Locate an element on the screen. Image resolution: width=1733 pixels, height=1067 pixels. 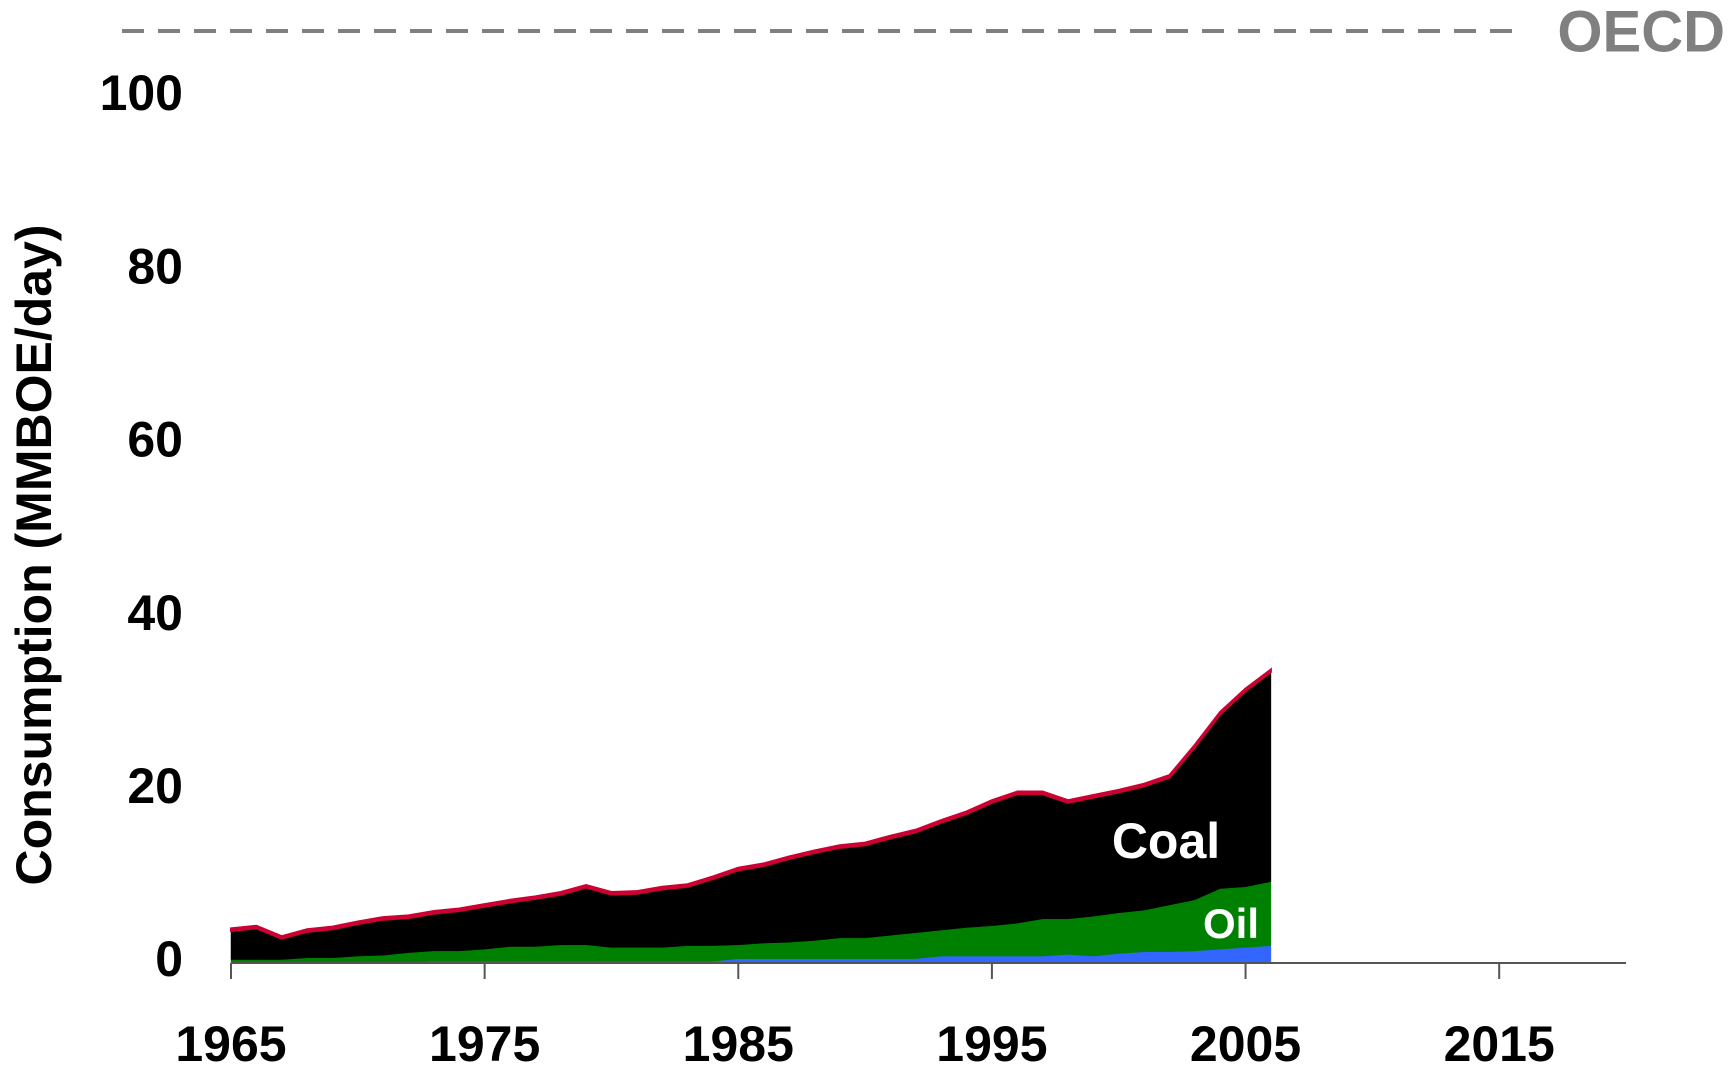
y-axis-label: Consumption (MMBOE/day) is located at coordinates (34, 554).